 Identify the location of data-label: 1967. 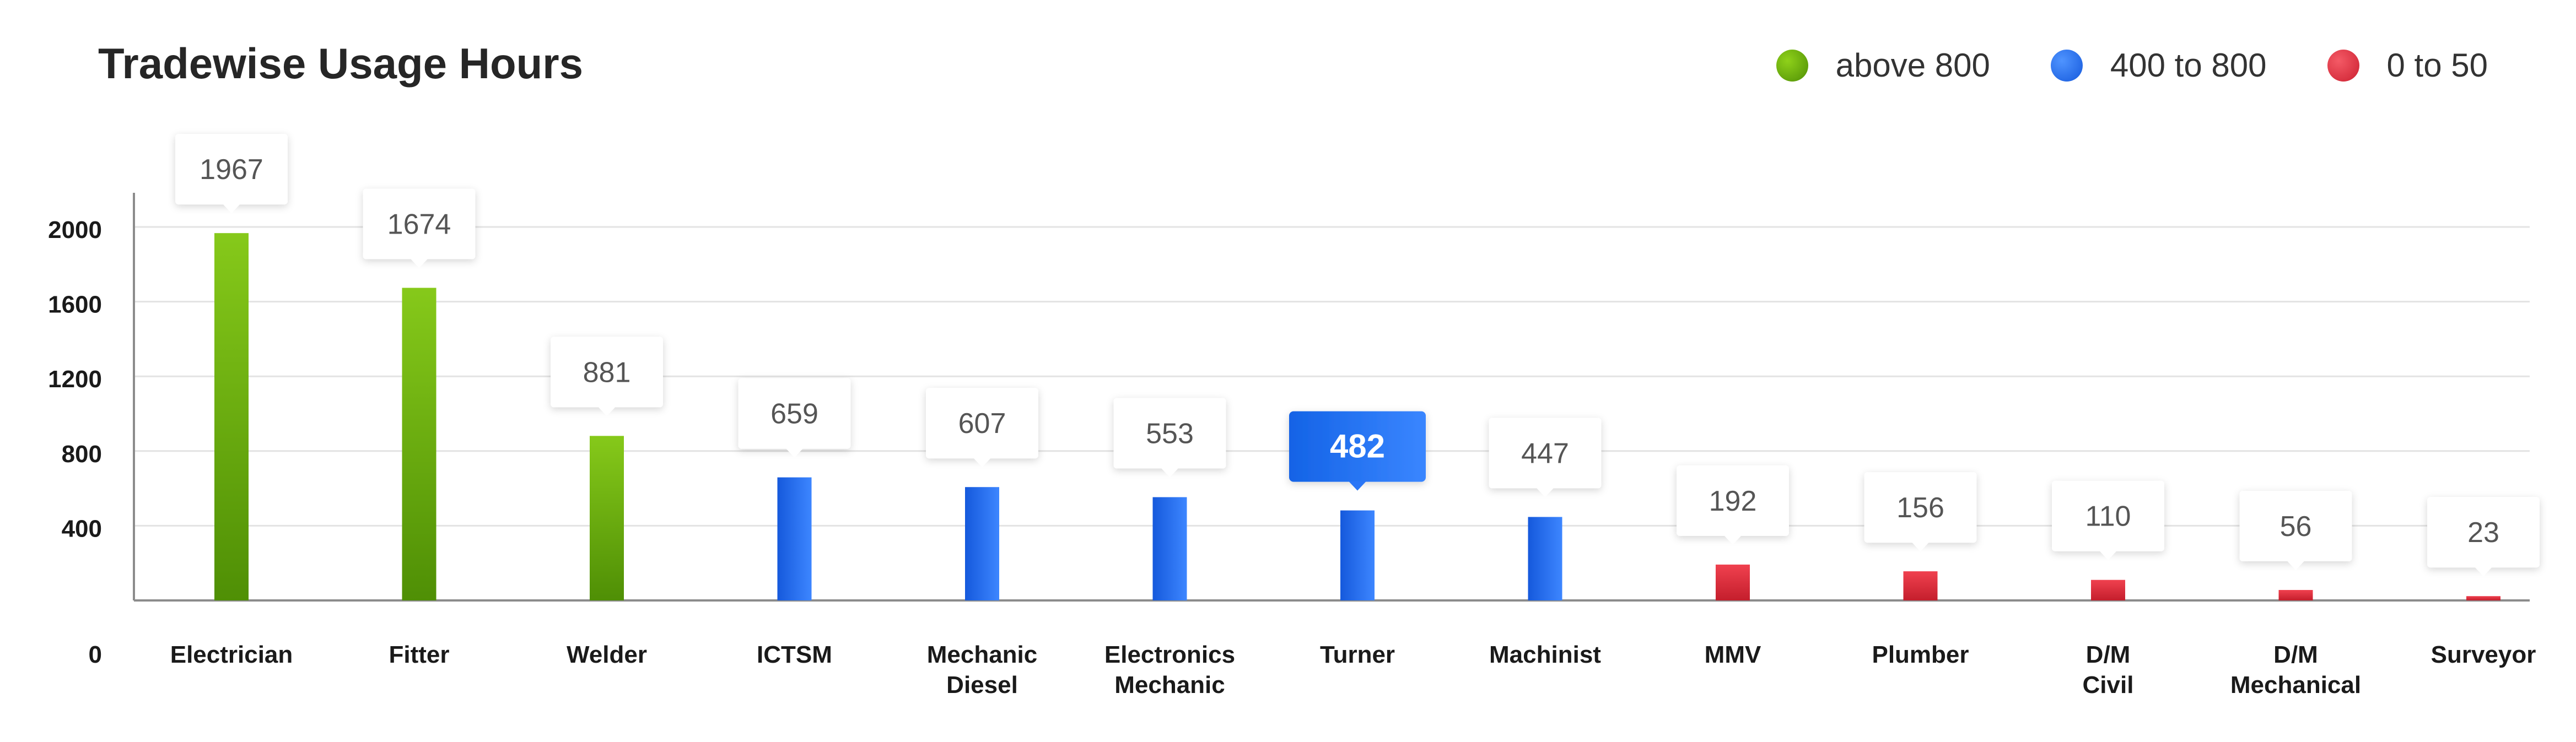
(232, 170).